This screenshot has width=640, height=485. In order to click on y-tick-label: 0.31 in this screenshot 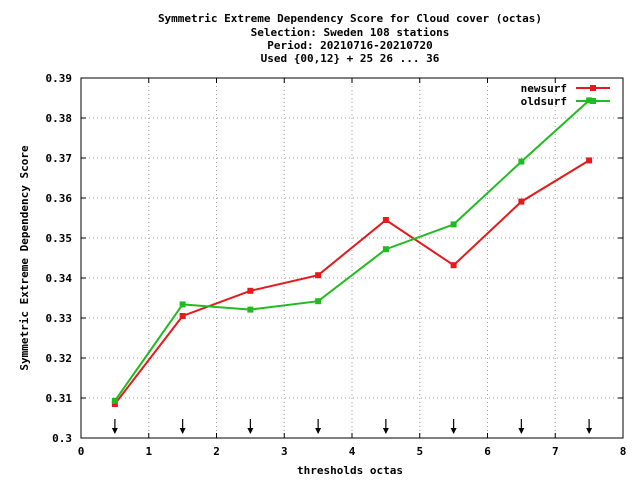, I will do `click(59, 398)`.